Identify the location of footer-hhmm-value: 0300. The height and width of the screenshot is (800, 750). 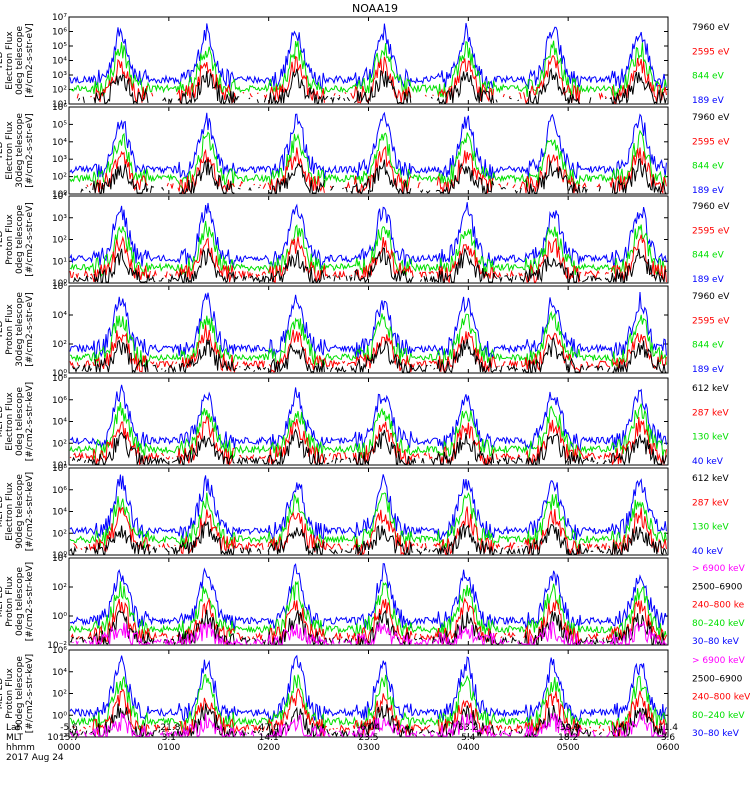
(368, 748).